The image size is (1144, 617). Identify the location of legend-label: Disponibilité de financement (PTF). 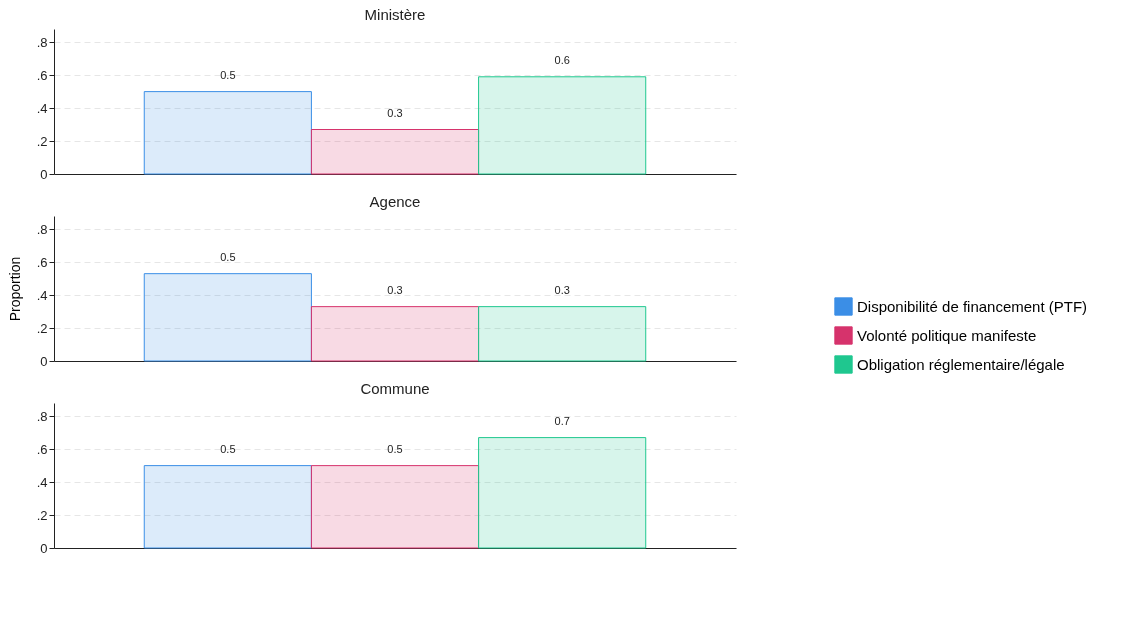
(972, 306).